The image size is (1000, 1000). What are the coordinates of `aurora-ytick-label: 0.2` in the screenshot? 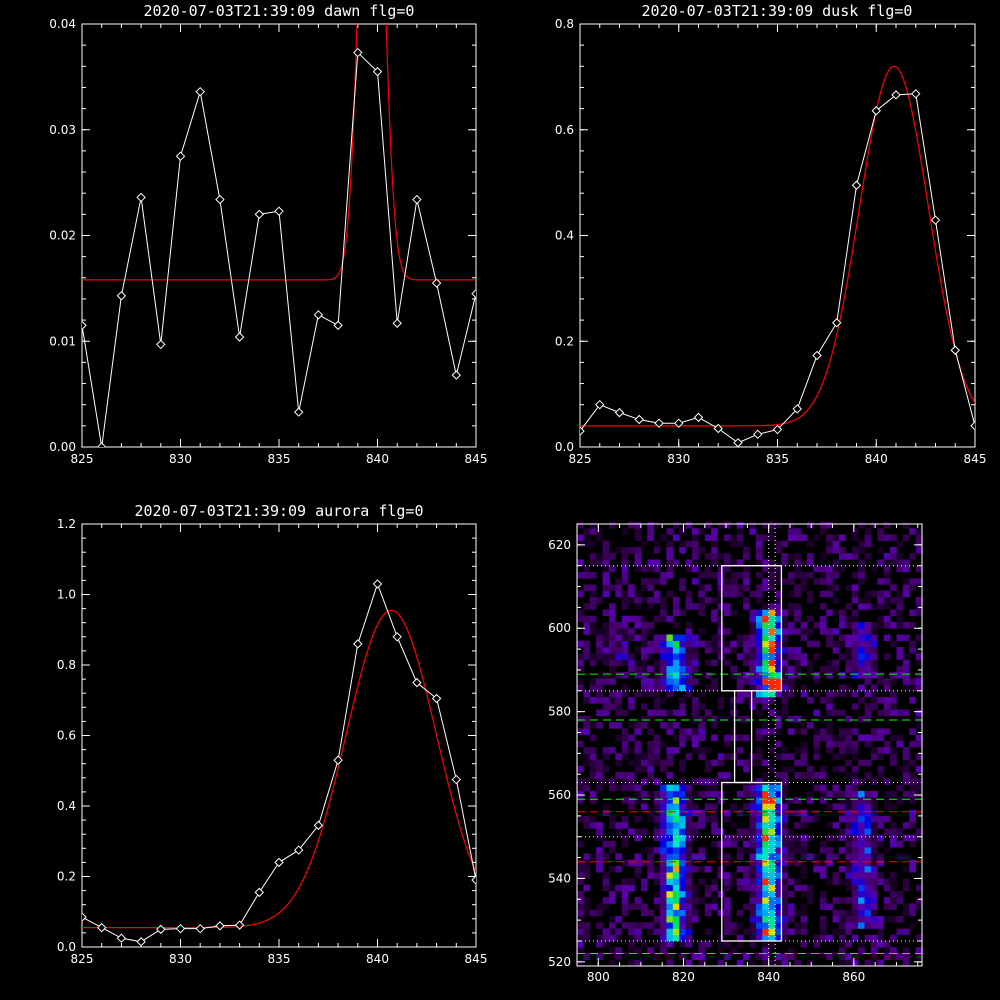 It's located at (66, 877).